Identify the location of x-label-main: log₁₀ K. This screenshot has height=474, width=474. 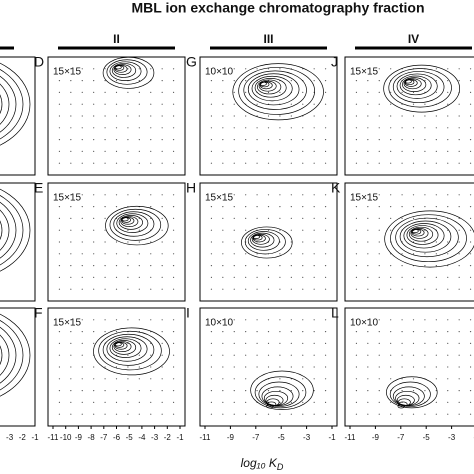
(259, 463).